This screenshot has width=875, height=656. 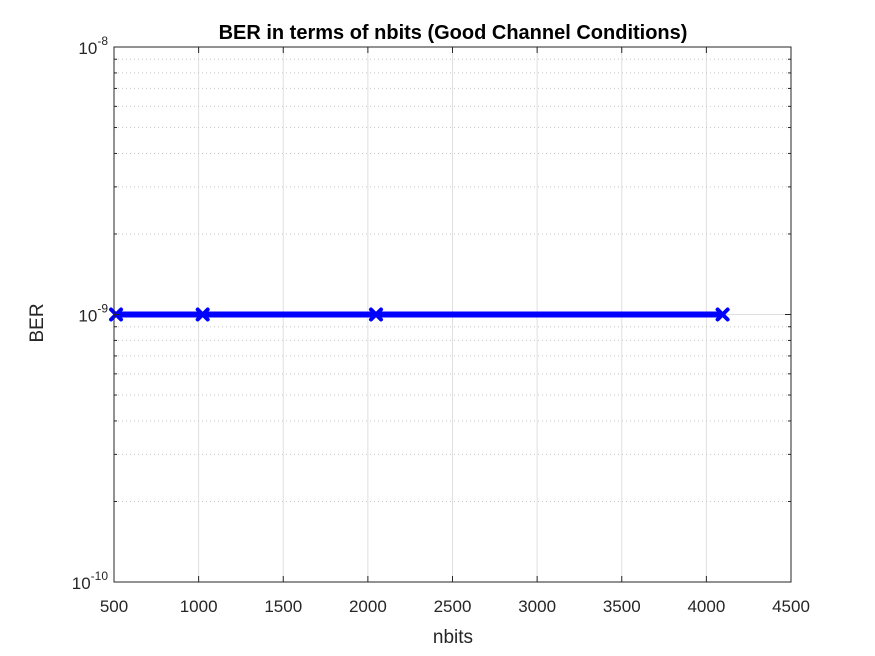 What do you see at coordinates (199, 606) in the screenshot?
I see `x-tick-label: 1000` at bounding box center [199, 606].